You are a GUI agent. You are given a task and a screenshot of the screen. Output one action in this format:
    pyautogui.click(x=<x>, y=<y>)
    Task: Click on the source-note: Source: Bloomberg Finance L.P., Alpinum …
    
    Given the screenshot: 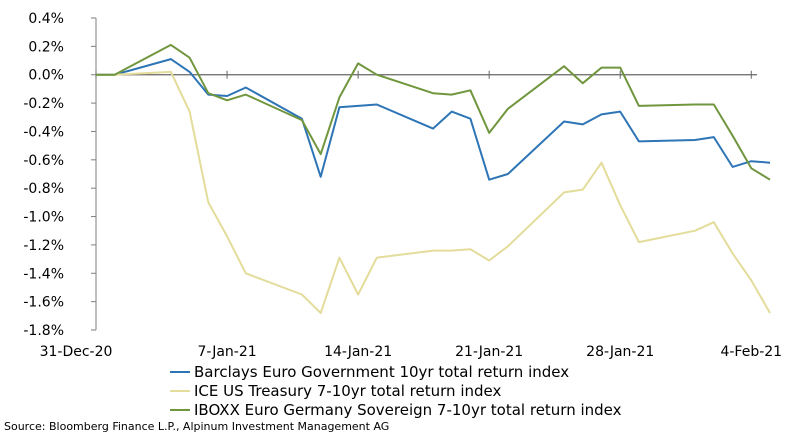 What is the action you would take?
    pyautogui.click(x=196, y=426)
    